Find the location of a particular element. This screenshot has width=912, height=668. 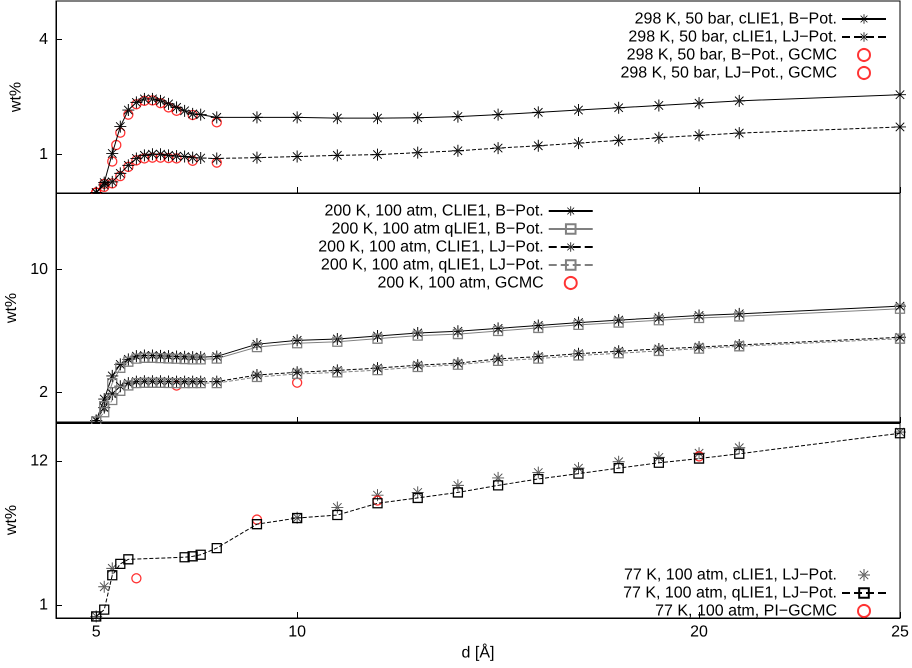

legend-label: 77 K, 100 atm, PI−GCMC is located at coordinates (746, 611).